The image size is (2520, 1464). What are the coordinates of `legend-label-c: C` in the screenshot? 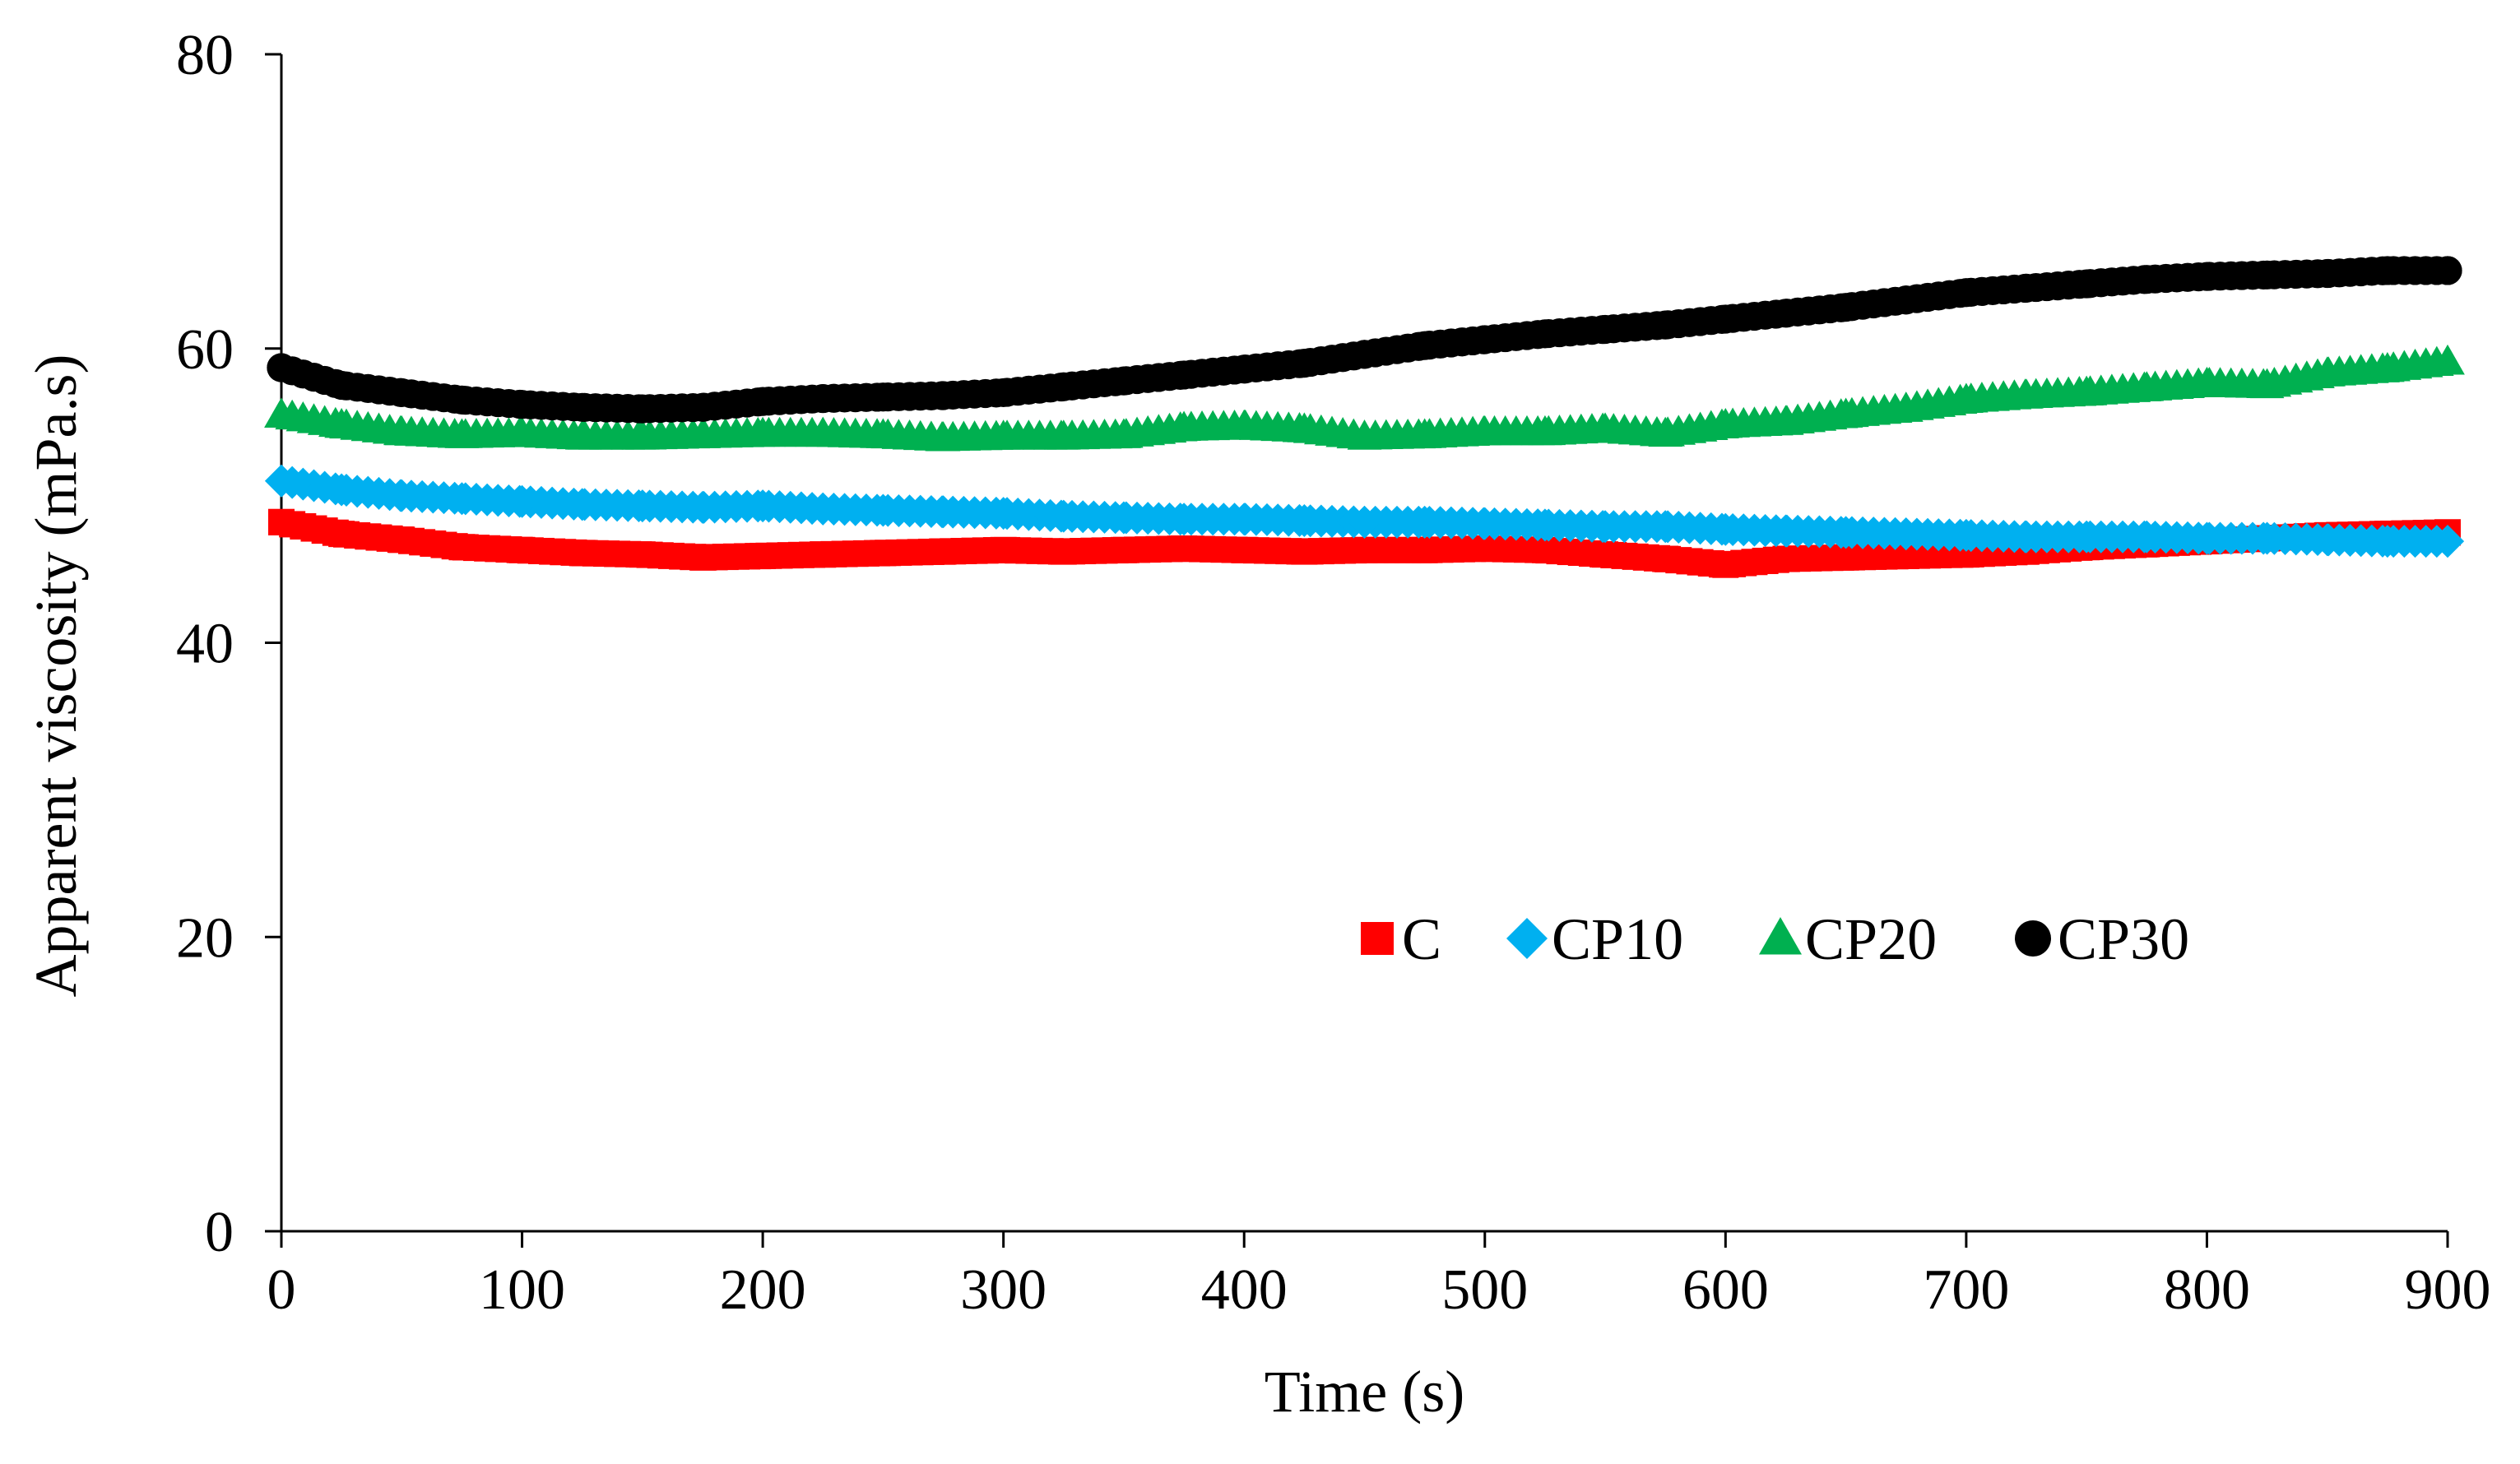 It's located at (1421, 939).